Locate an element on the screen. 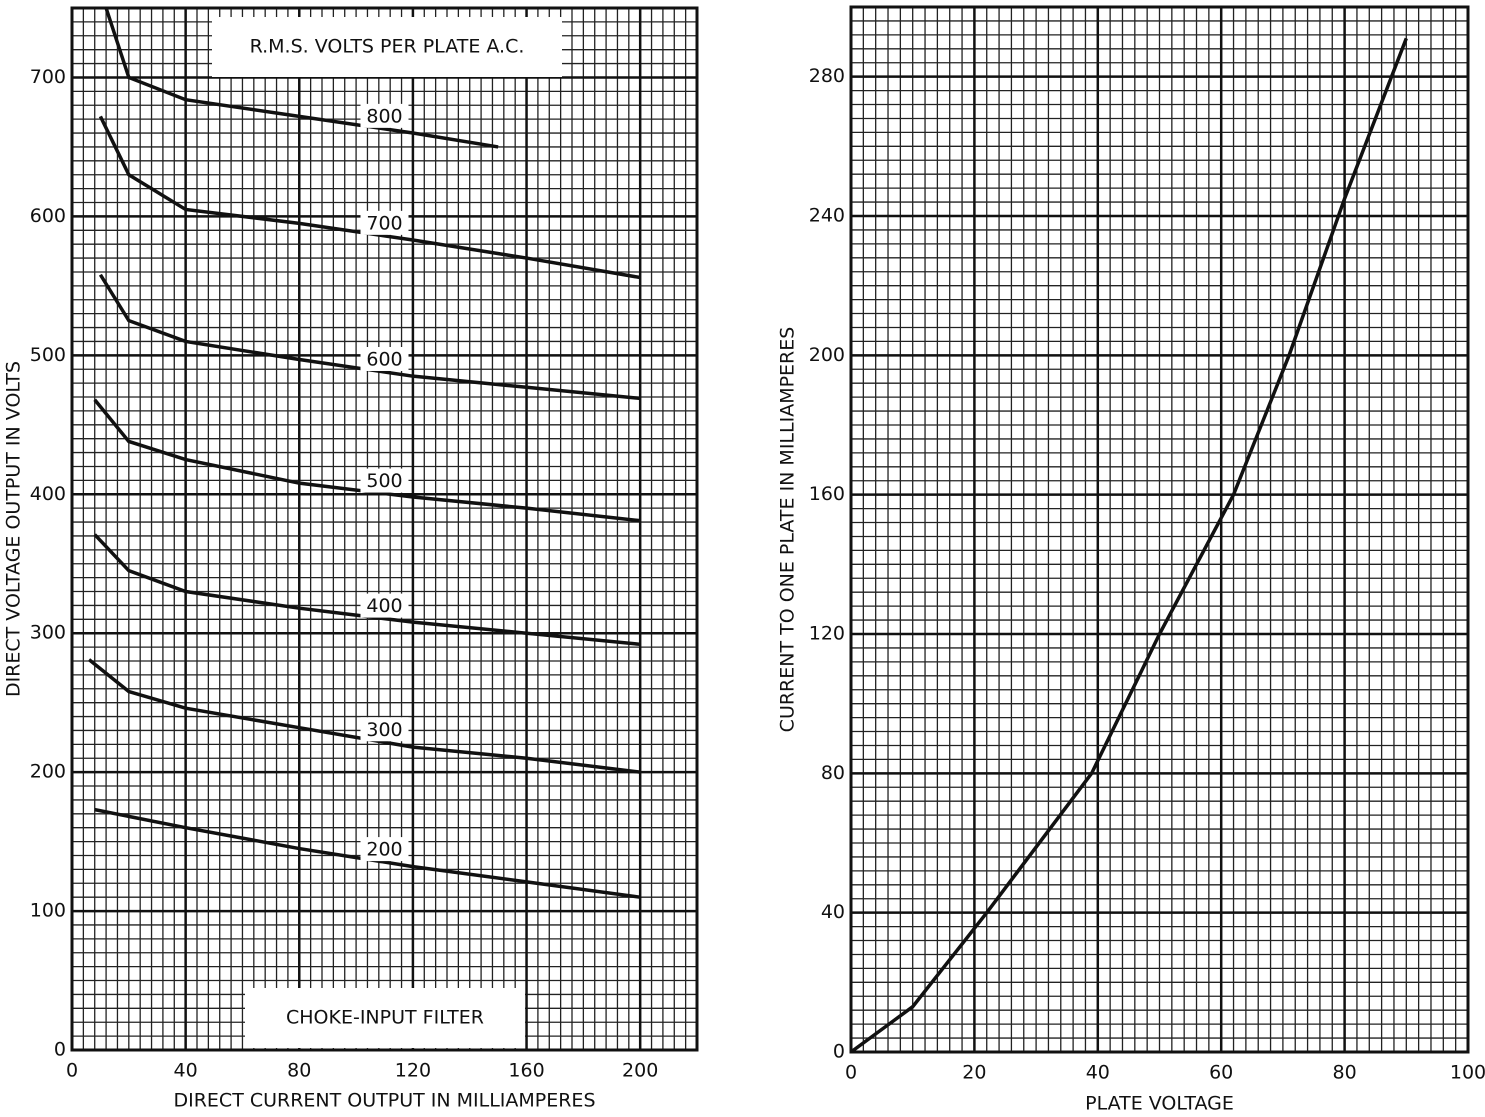 This screenshot has width=1485, height=1117. y-tick-label: 300 is located at coordinates (48, 633).